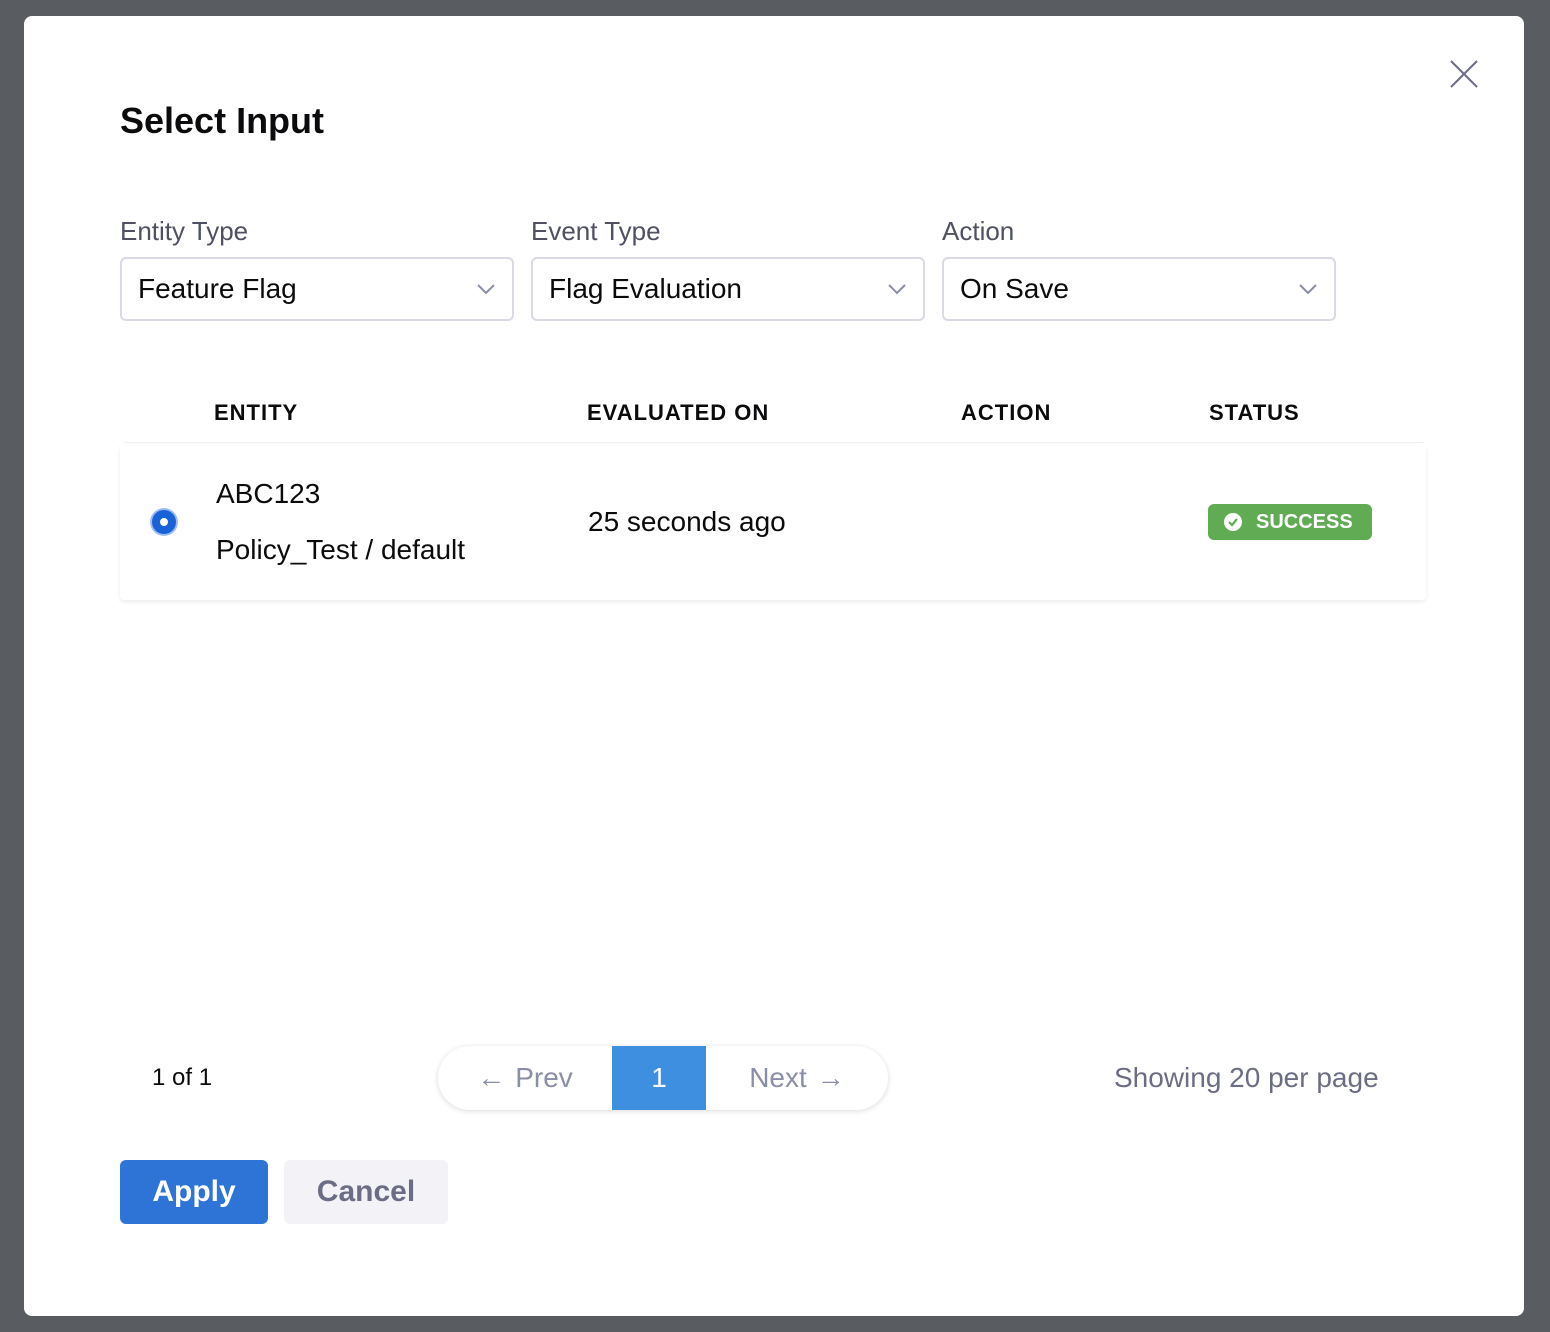 Image resolution: width=1550 pixels, height=1332 pixels. What do you see at coordinates (1254, 412) in the screenshot?
I see `column-header-status: STATUS` at bounding box center [1254, 412].